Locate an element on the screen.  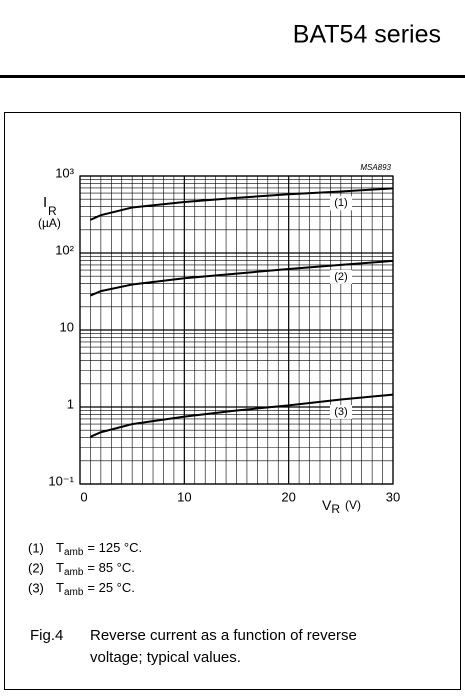
legend-text: = 125 °C. is located at coordinates (114, 547).